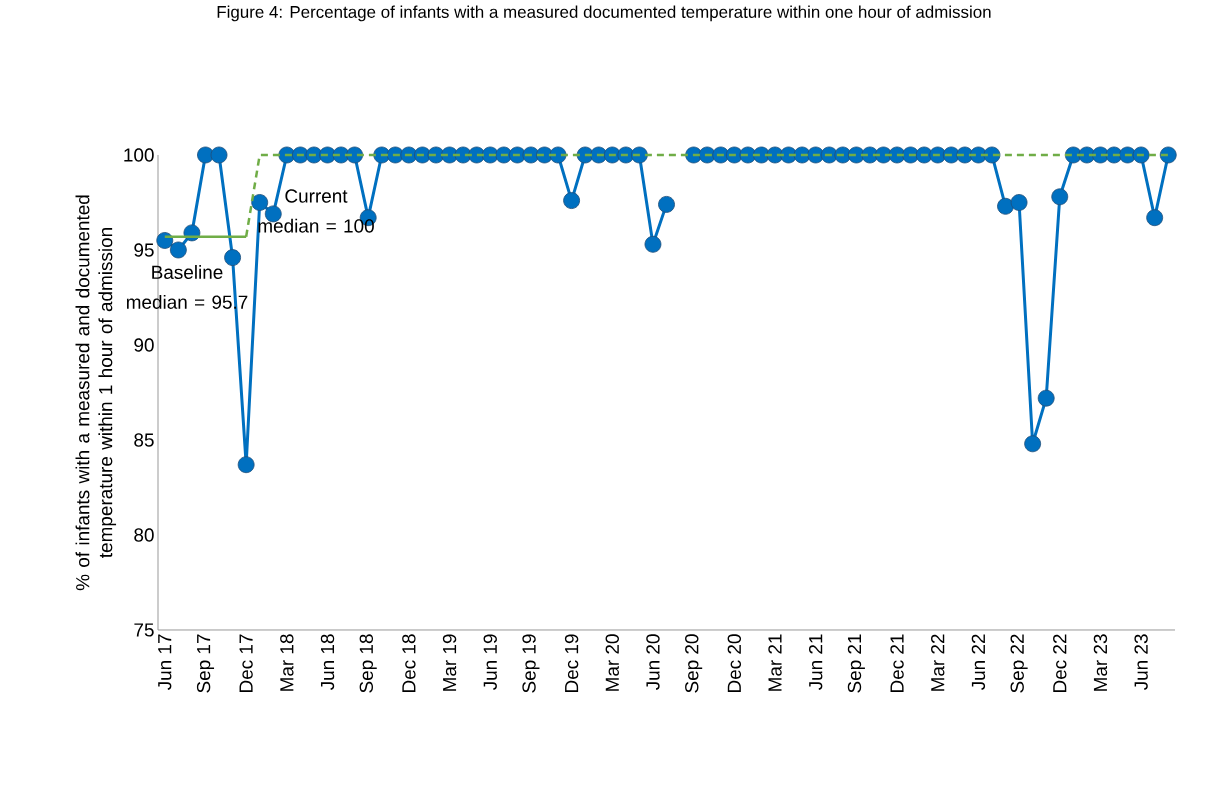 The image size is (1208, 796). I want to click on x-tick-label: Mar 20, so click(612, 662).